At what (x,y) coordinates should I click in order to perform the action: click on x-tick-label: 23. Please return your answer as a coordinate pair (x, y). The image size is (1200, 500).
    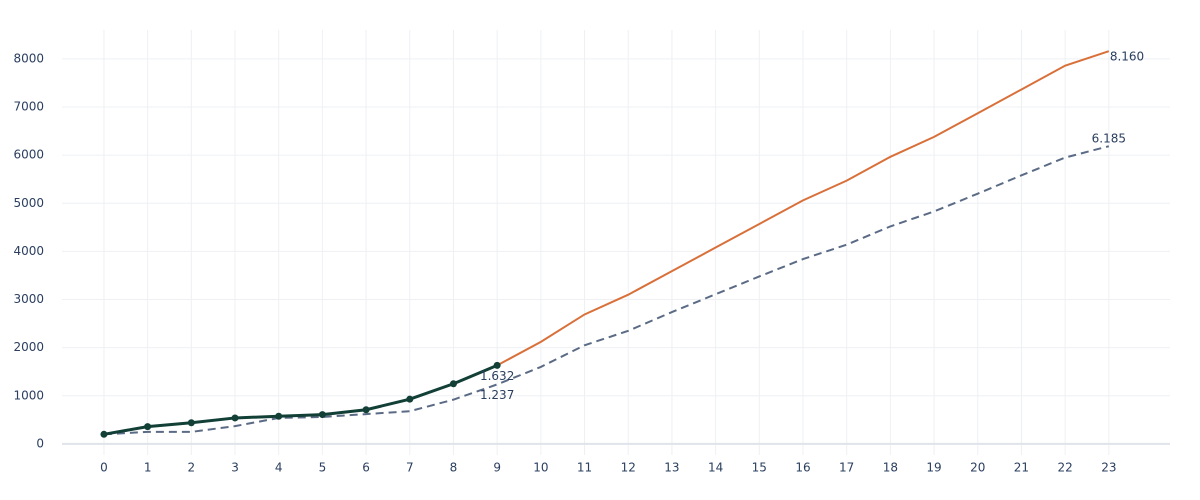
    Looking at the image, I should click on (1108, 468).